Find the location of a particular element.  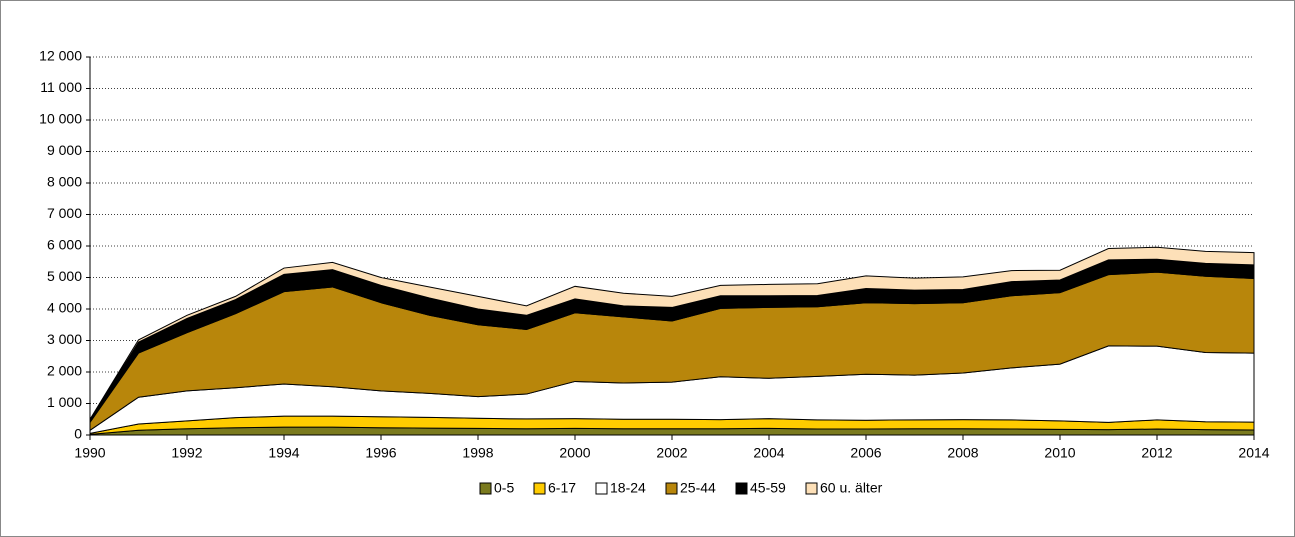

legend-label: 6-17 is located at coordinates (562, 488).